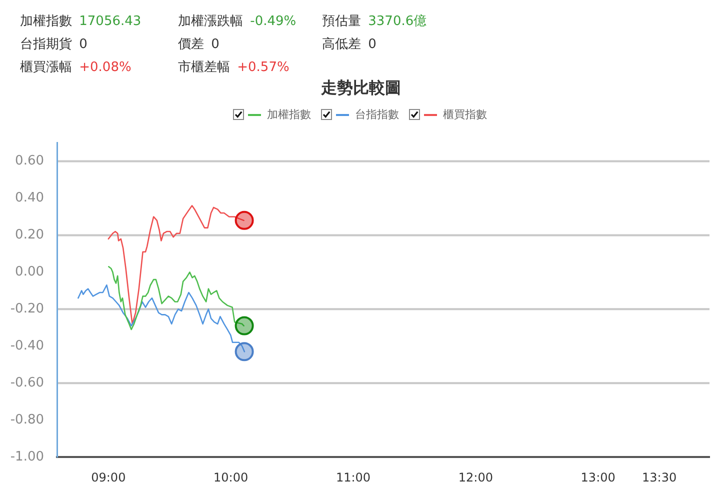  I want to click on legend-label: 台指指數, so click(377, 114).